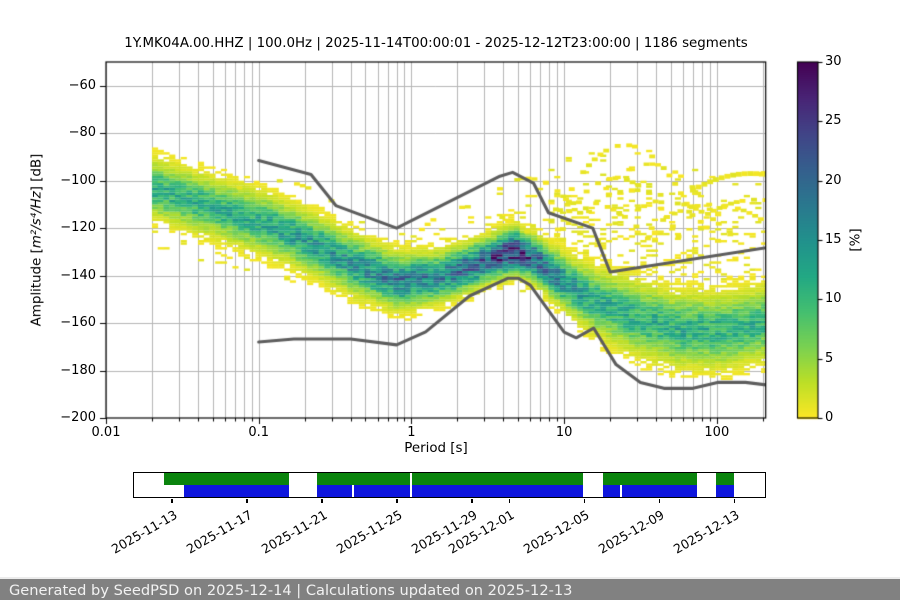 The image size is (900, 600). I want to click on x-axis-label: Period [s], so click(436, 448).